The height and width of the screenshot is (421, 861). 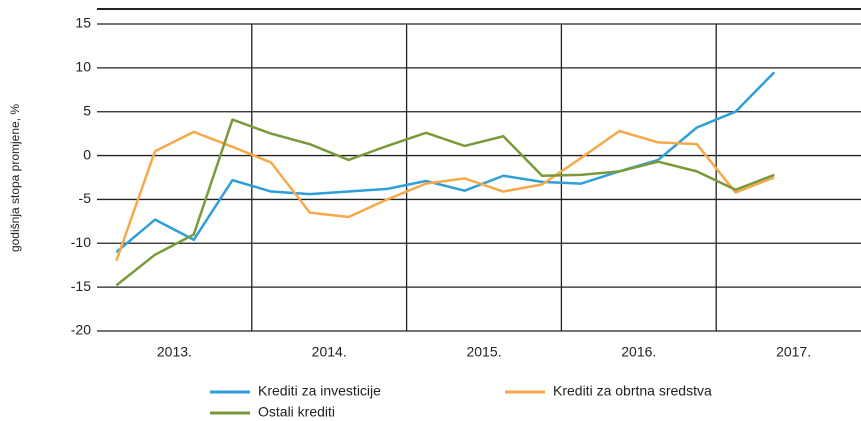 I want to click on y-tick-label: -5, so click(x=85, y=198).